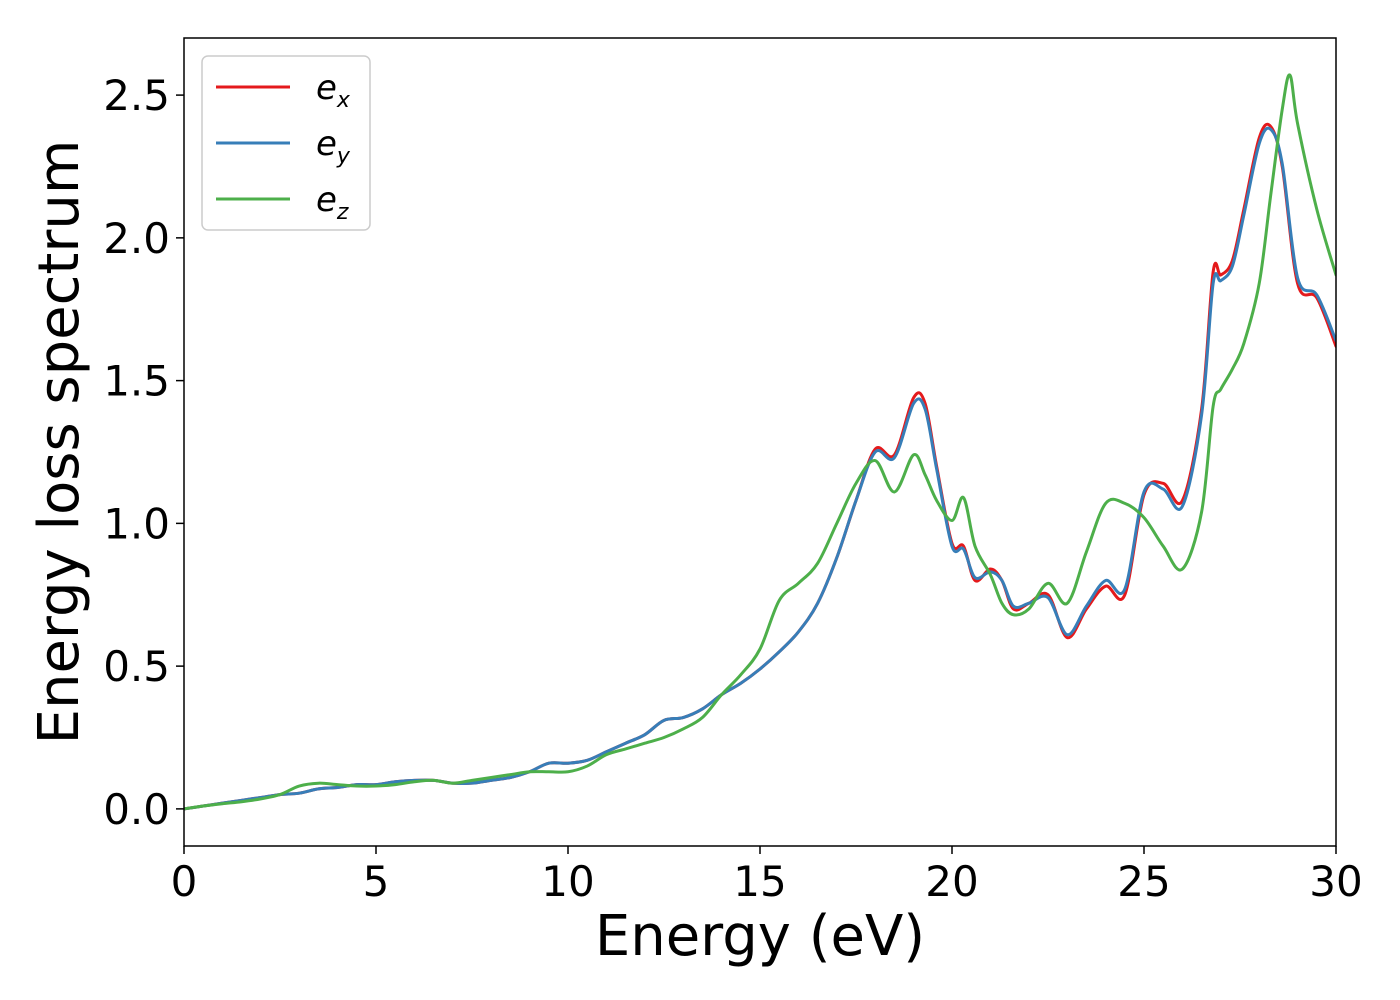  I want to click on y-tick-label: 1.5, so click(136, 381).